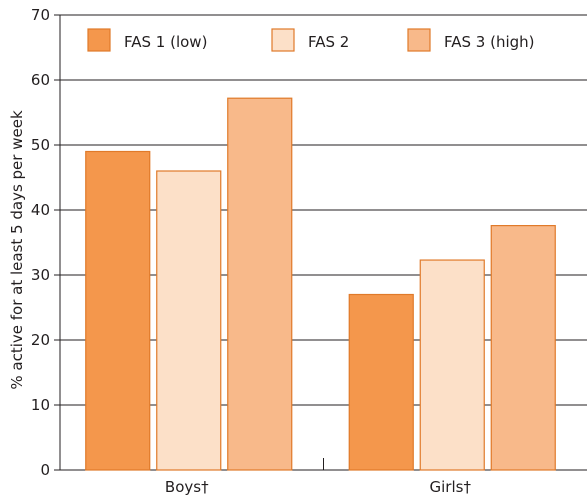 The width and height of the screenshot is (587, 500). What do you see at coordinates (489, 42) in the screenshot?
I see `legend-label-3: FAS 3 (high)` at bounding box center [489, 42].